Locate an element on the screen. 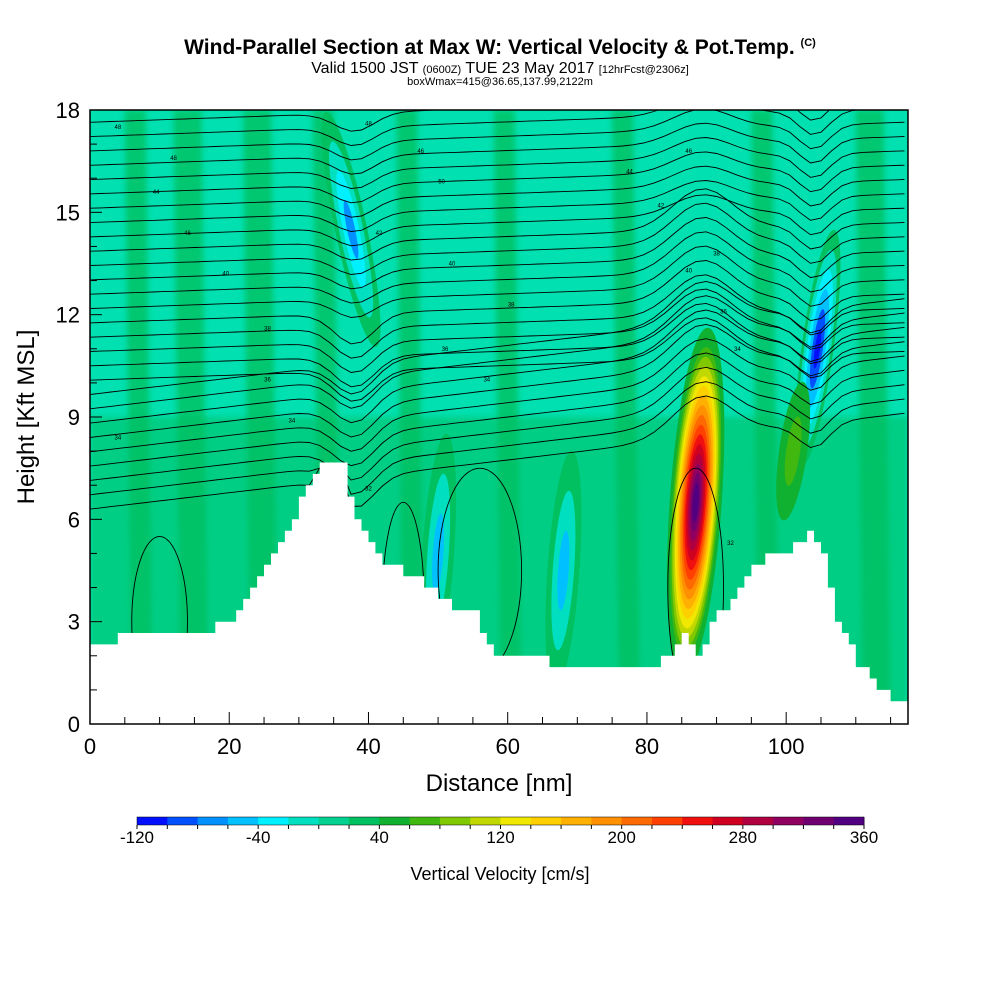  y-tick-label: 15 is located at coordinates (68, 212).